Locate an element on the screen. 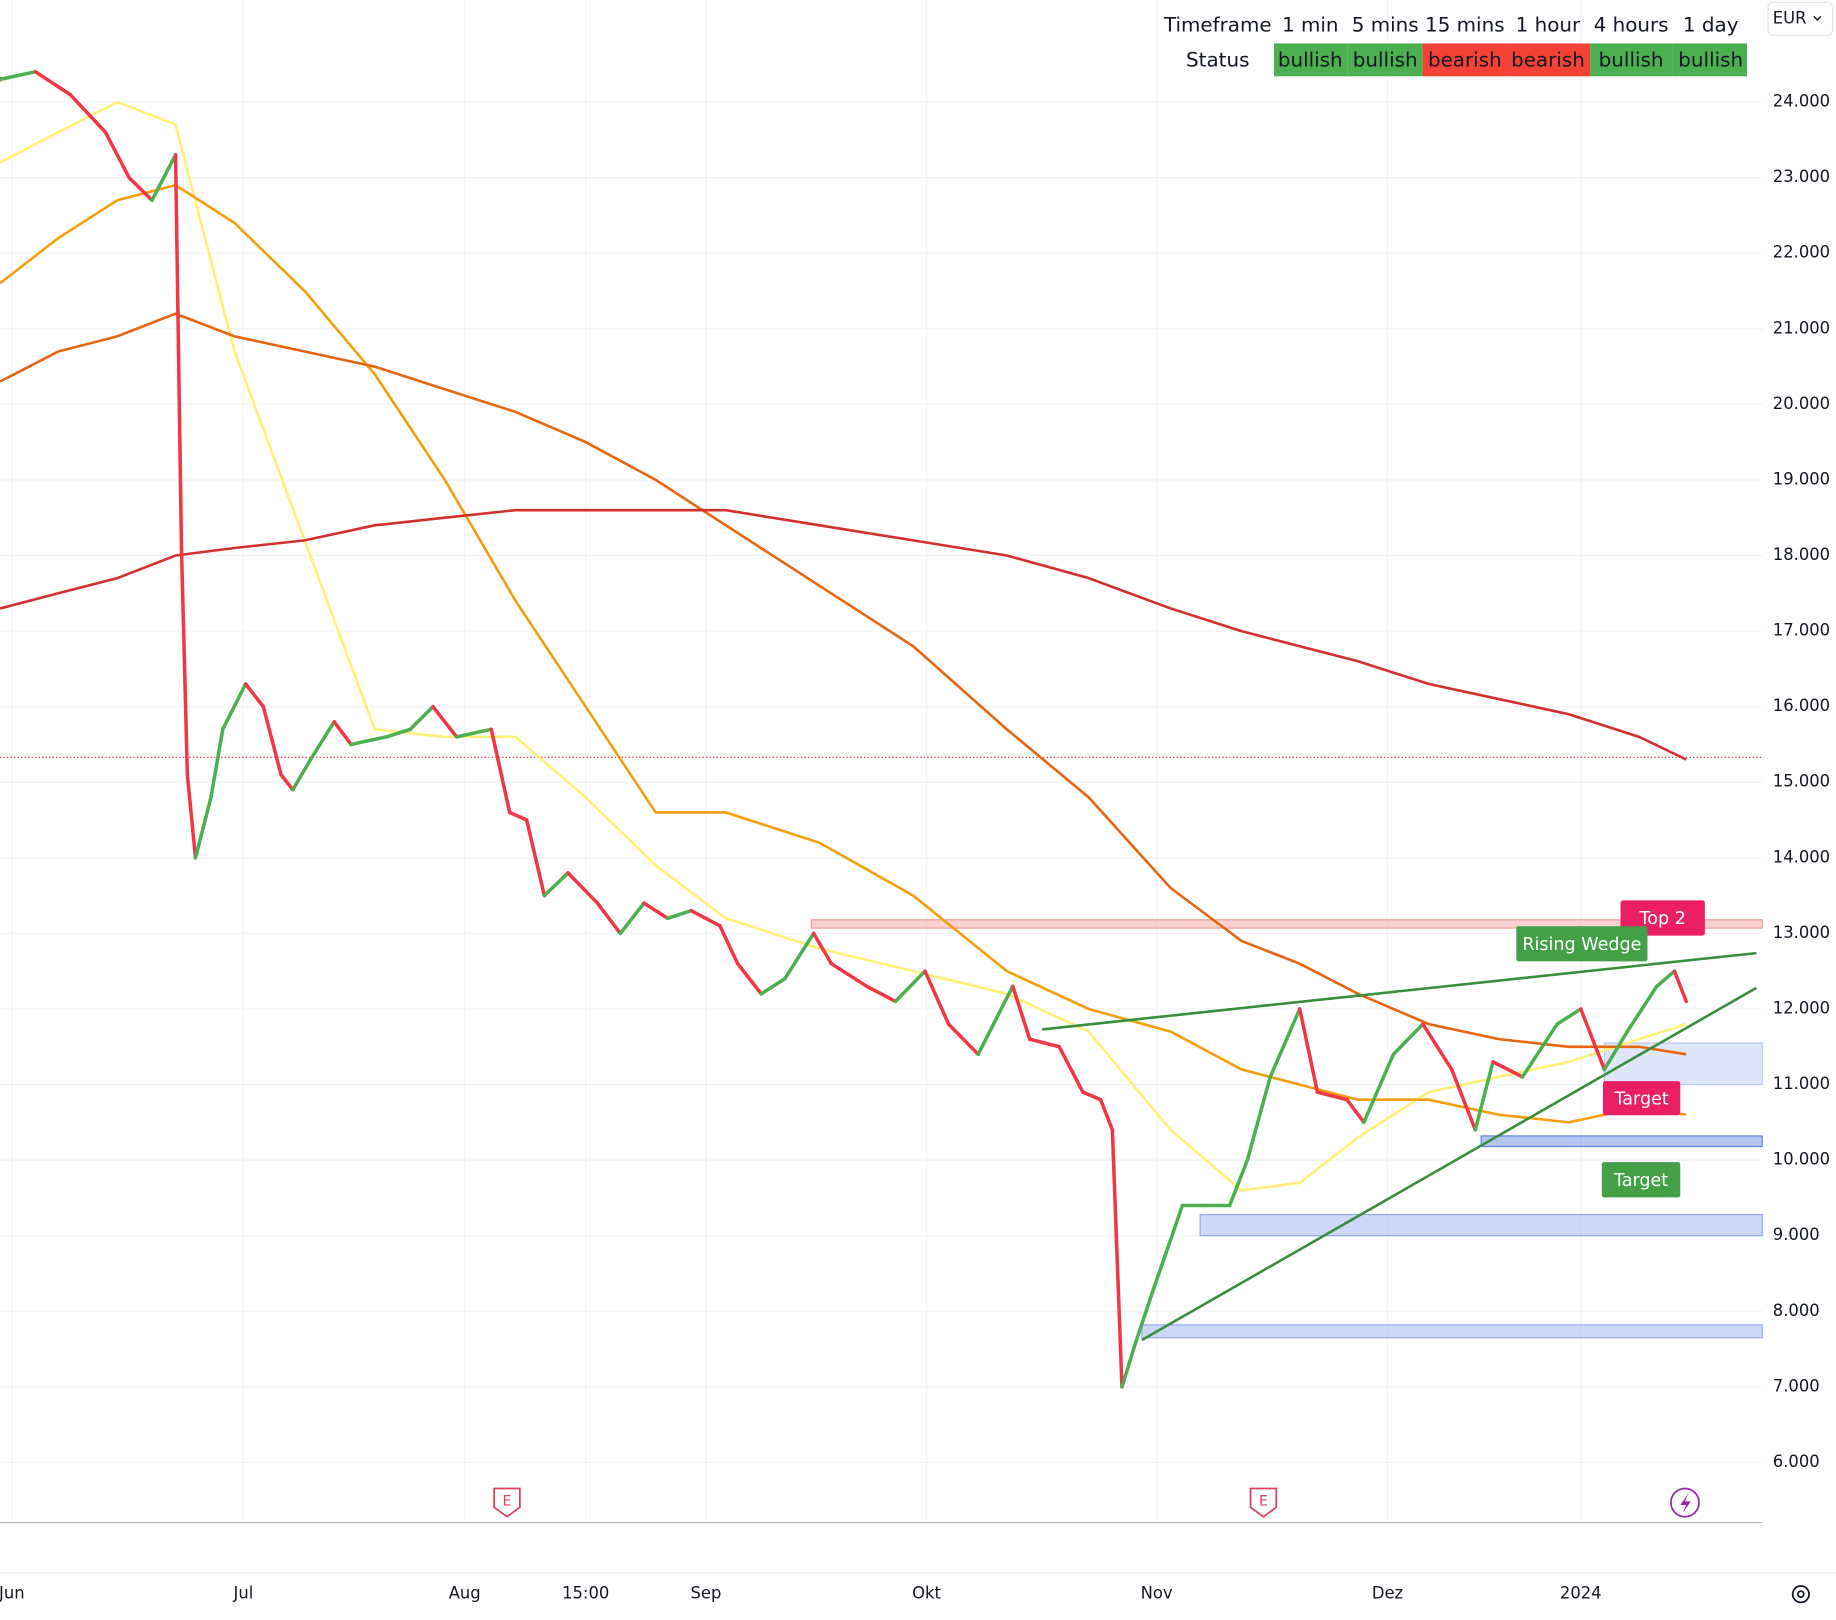 The width and height of the screenshot is (1836, 1620). x-tick-label: Nov is located at coordinates (1157, 1593).